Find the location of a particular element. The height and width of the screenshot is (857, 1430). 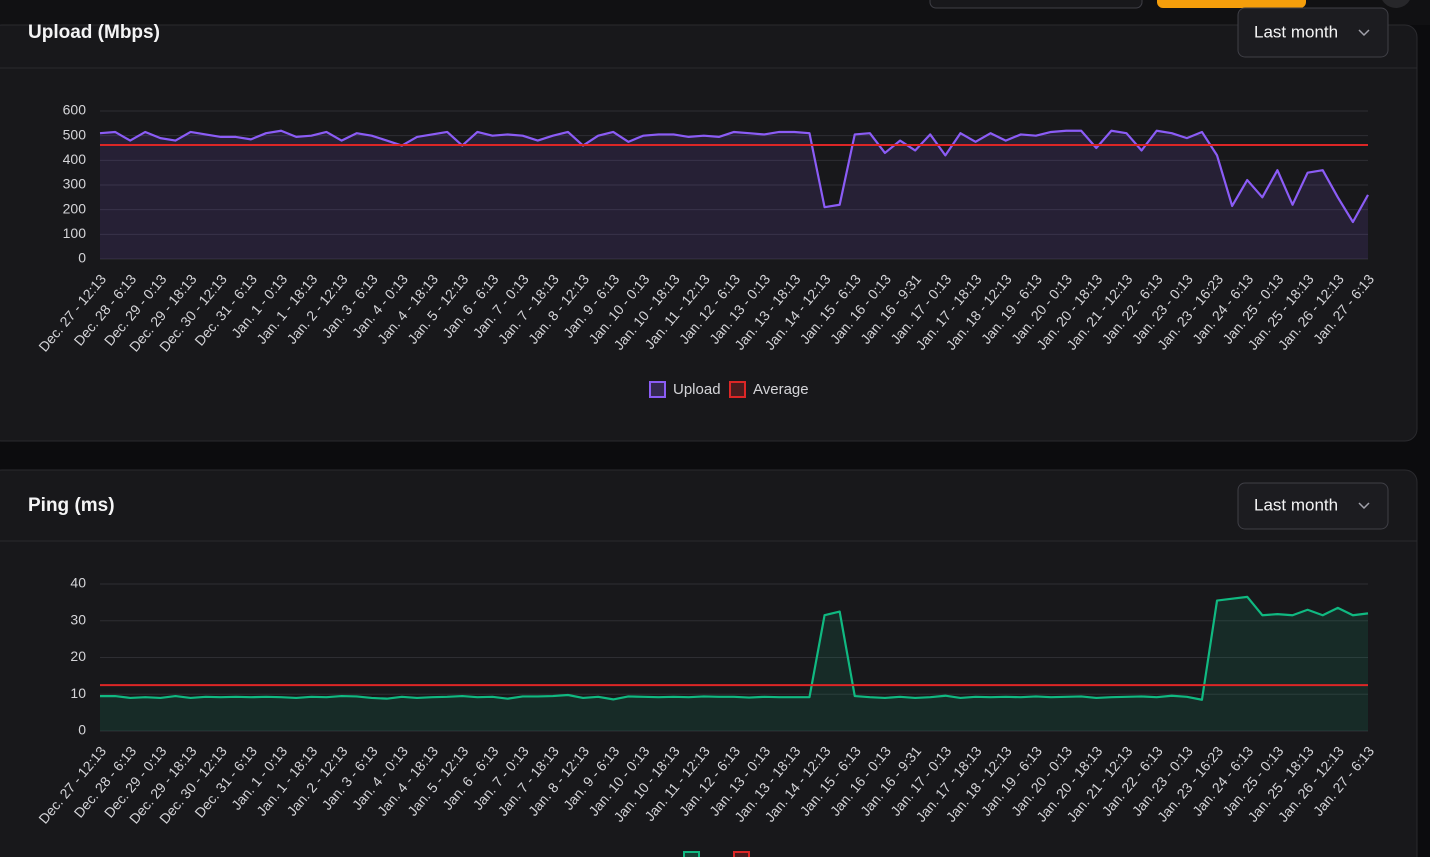

legend-label: Upload is located at coordinates (697, 389).